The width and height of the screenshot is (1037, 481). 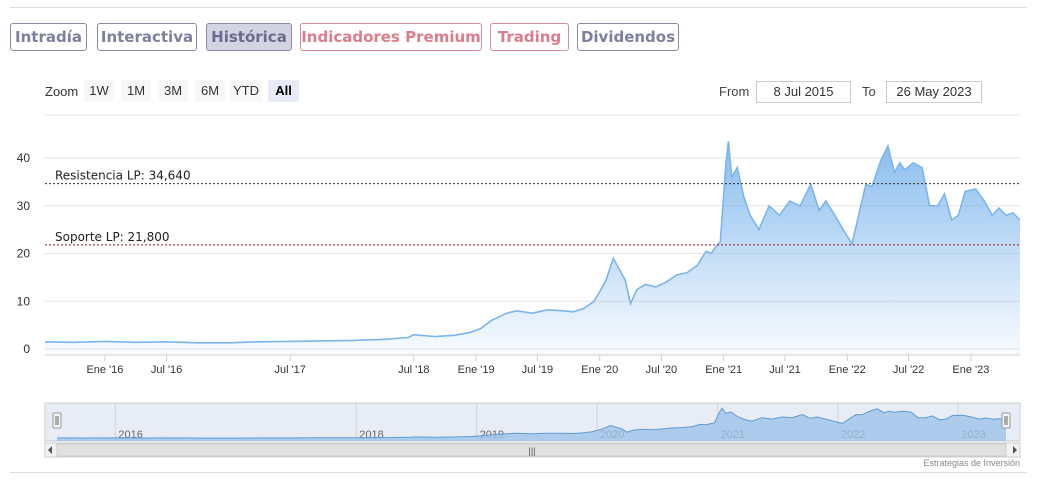 What do you see at coordinates (246, 91) in the screenshot?
I see `zoom-ytd-button: YTD` at bounding box center [246, 91].